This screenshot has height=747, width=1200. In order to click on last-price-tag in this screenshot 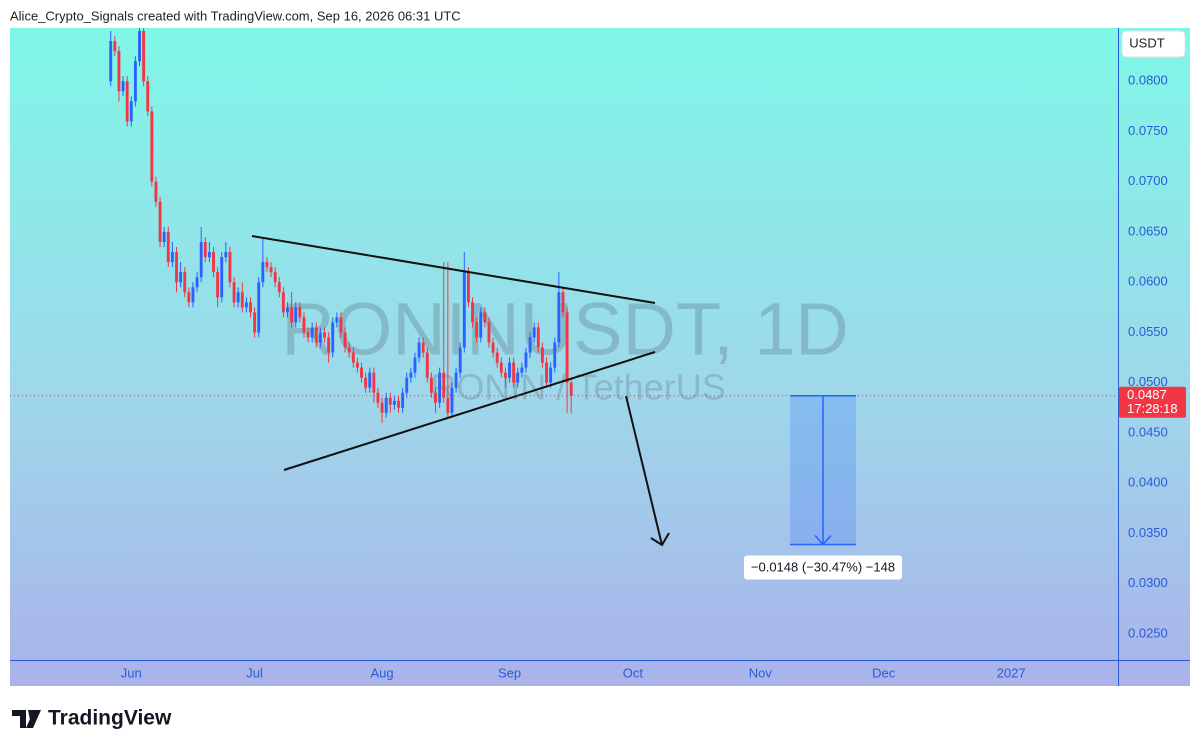, I will do `click(1152, 402)`.